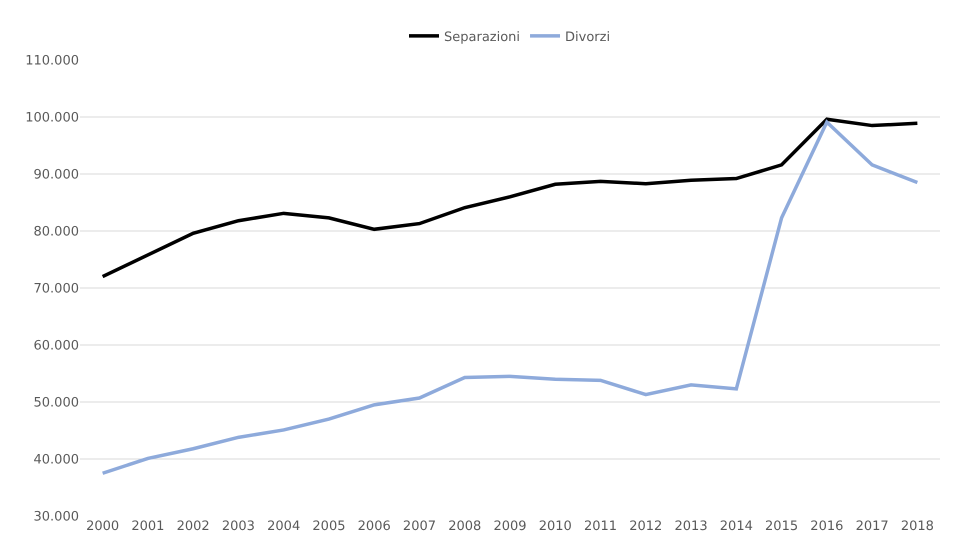 The height and width of the screenshot is (551, 955). What do you see at coordinates (52, 118) in the screenshot?
I see `y-tick-label: 100.000` at bounding box center [52, 118].